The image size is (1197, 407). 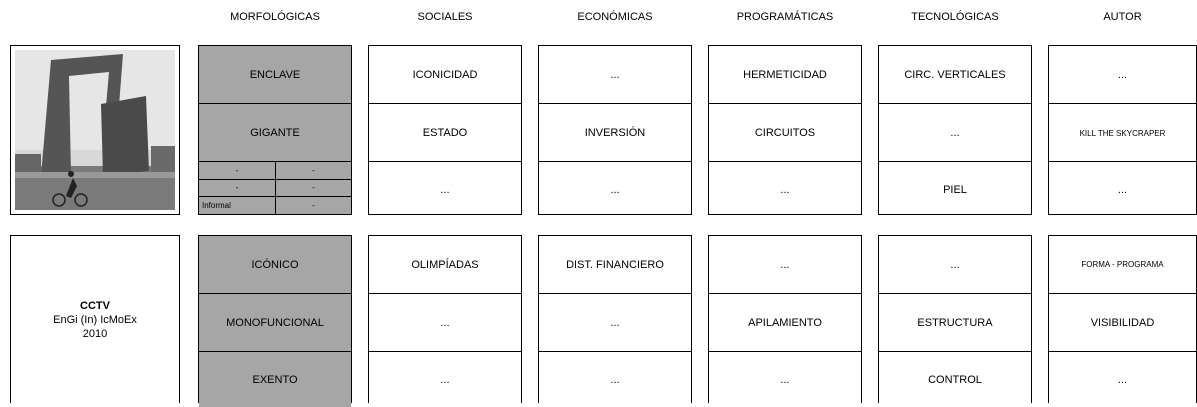 I want to click on morph-cell: EXENTO, so click(x=275, y=379).